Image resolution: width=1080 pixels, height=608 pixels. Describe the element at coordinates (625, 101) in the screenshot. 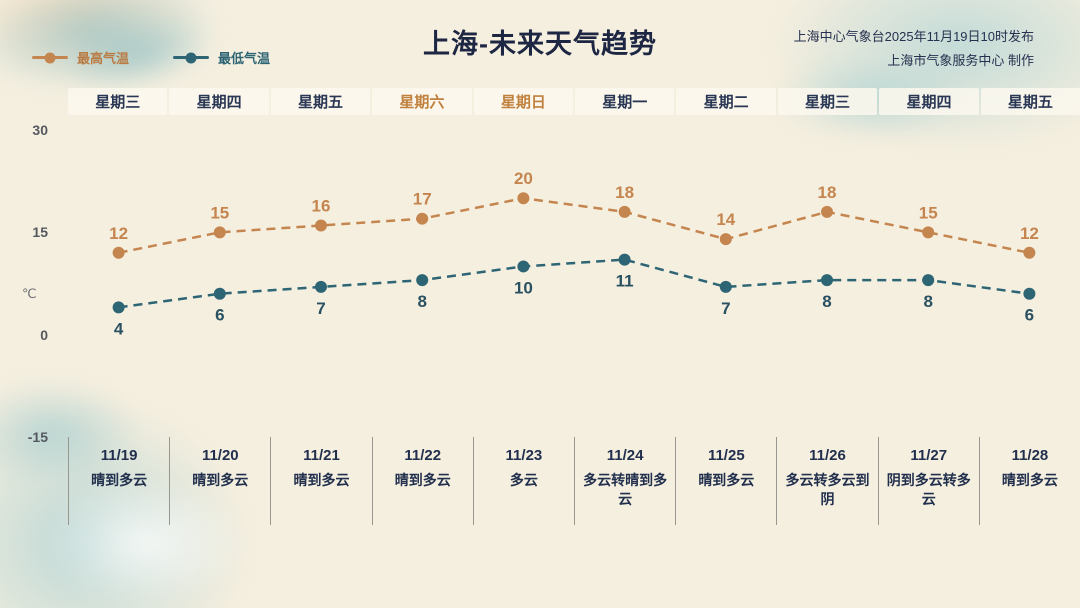

I see `weekday-cell: 星期一` at that location.